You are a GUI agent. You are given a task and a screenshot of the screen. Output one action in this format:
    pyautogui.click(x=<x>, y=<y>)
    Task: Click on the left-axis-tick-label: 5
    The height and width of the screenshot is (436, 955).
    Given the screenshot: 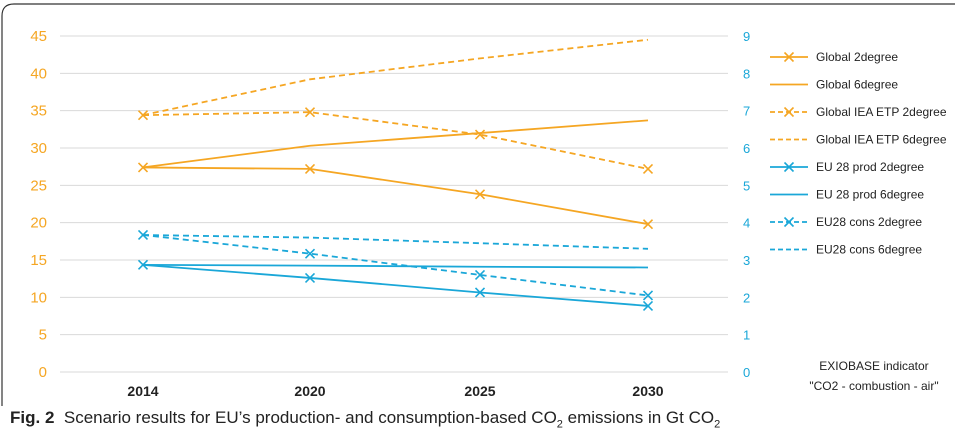 What is the action you would take?
    pyautogui.click(x=43, y=335)
    